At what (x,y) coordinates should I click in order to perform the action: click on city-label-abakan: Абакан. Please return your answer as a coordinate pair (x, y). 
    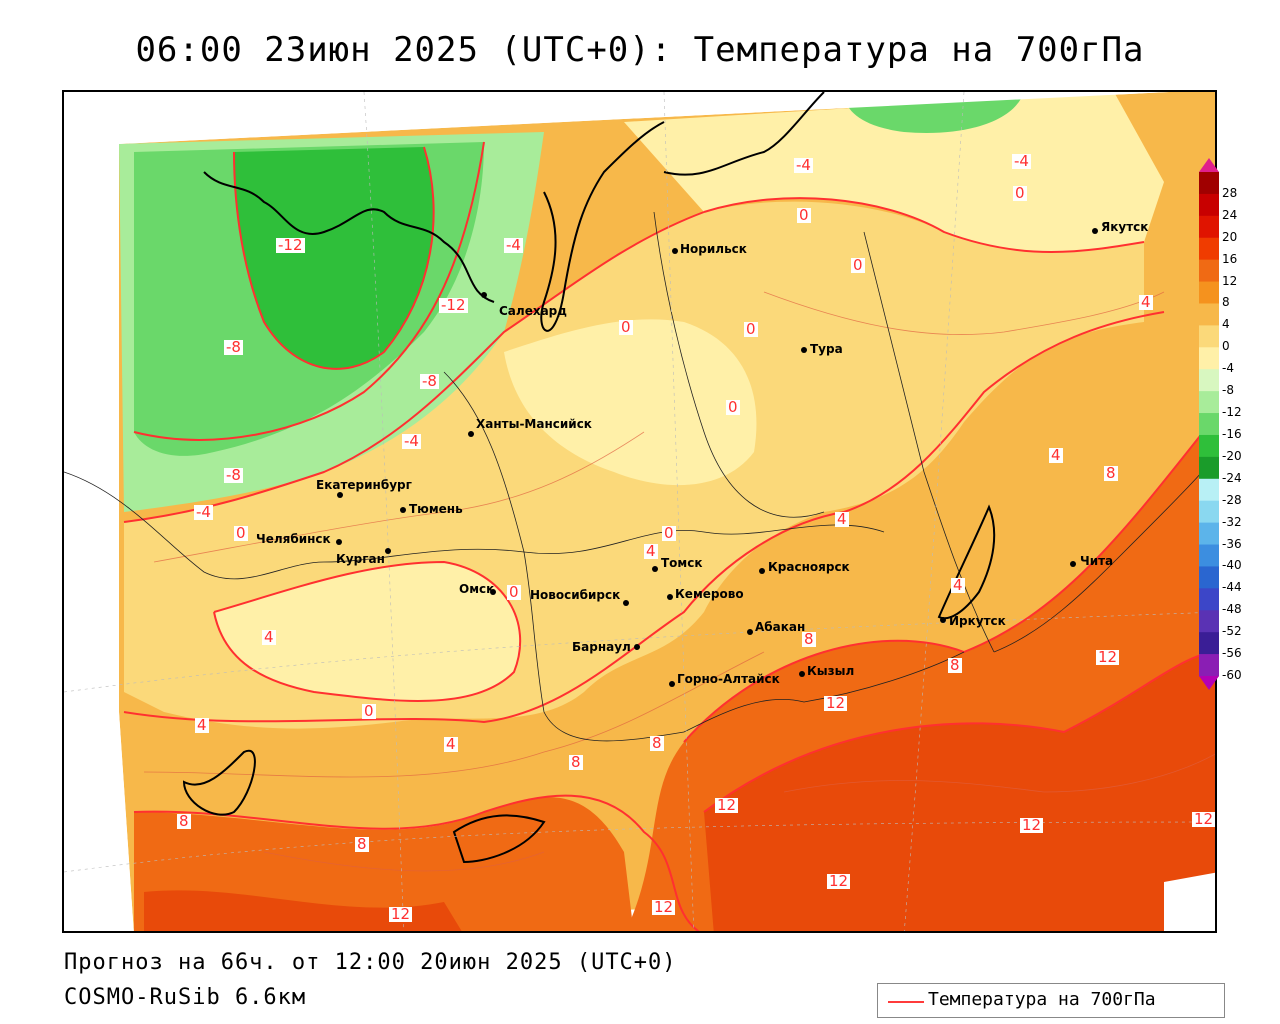
    Looking at the image, I should click on (780, 627).